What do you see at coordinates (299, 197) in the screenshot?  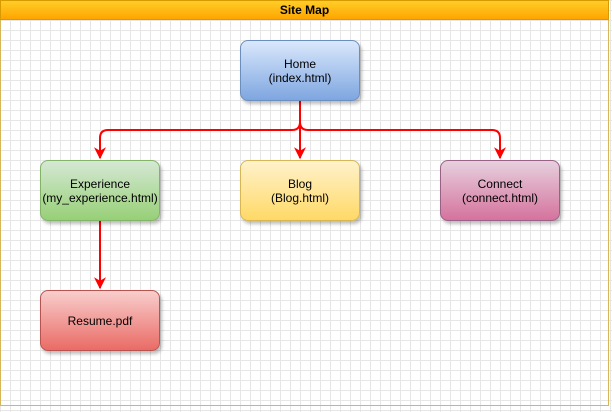 I see `node-blog-file: (Blog.html)` at bounding box center [299, 197].